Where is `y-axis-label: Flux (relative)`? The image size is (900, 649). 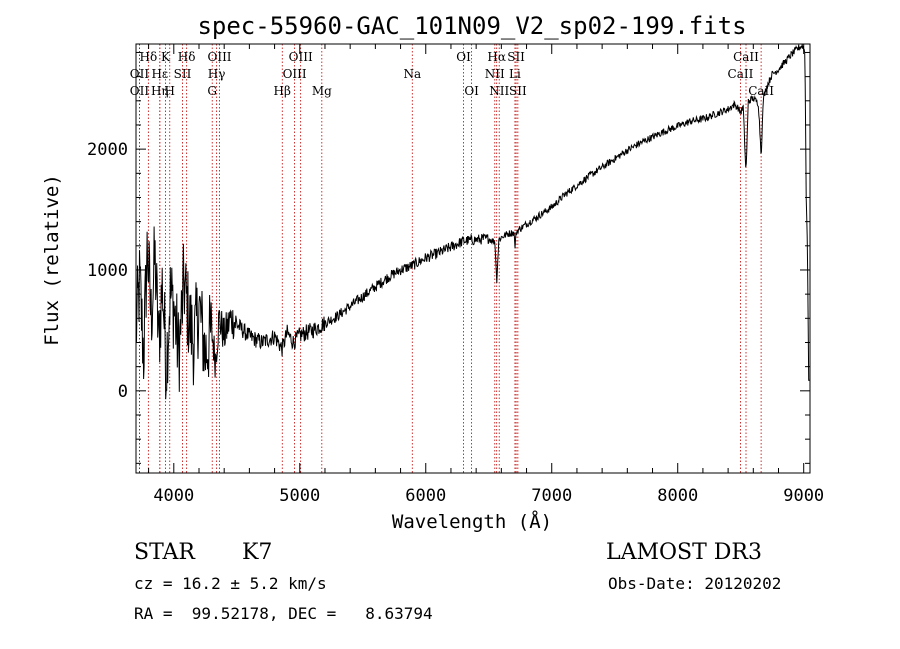
y-axis-label: Flux (relative) is located at coordinates (52, 260).